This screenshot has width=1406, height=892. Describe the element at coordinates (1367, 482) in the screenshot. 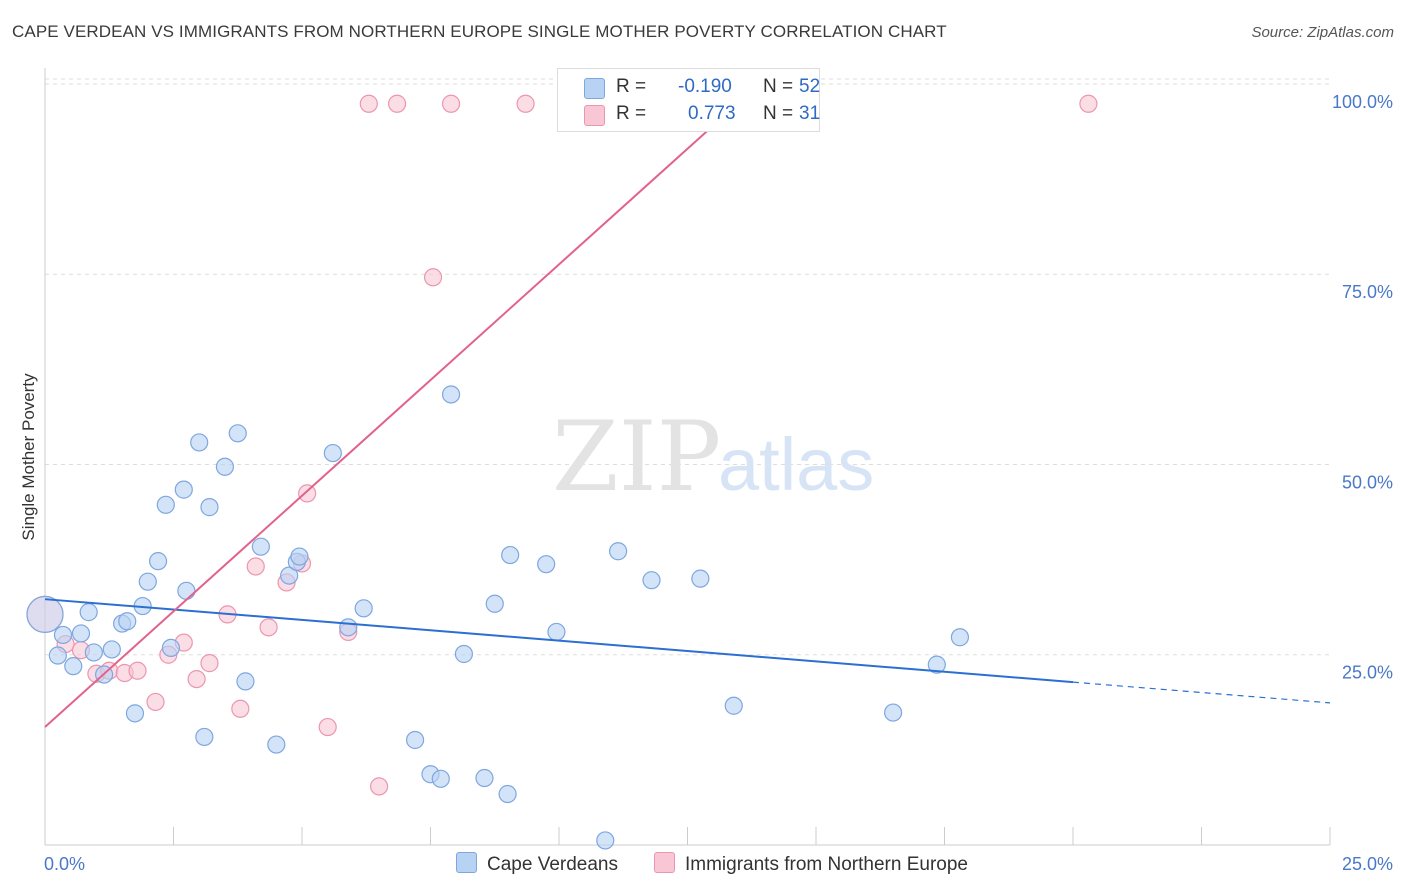

I see `y-tick-label: 50.0%` at that location.